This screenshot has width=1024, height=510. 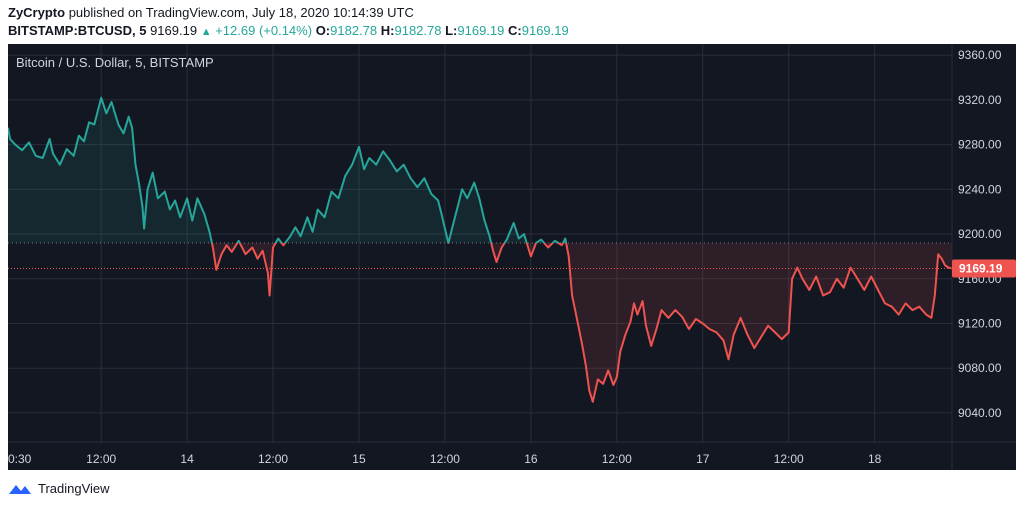 I want to click on time-tick-label: 18, so click(x=875, y=459).